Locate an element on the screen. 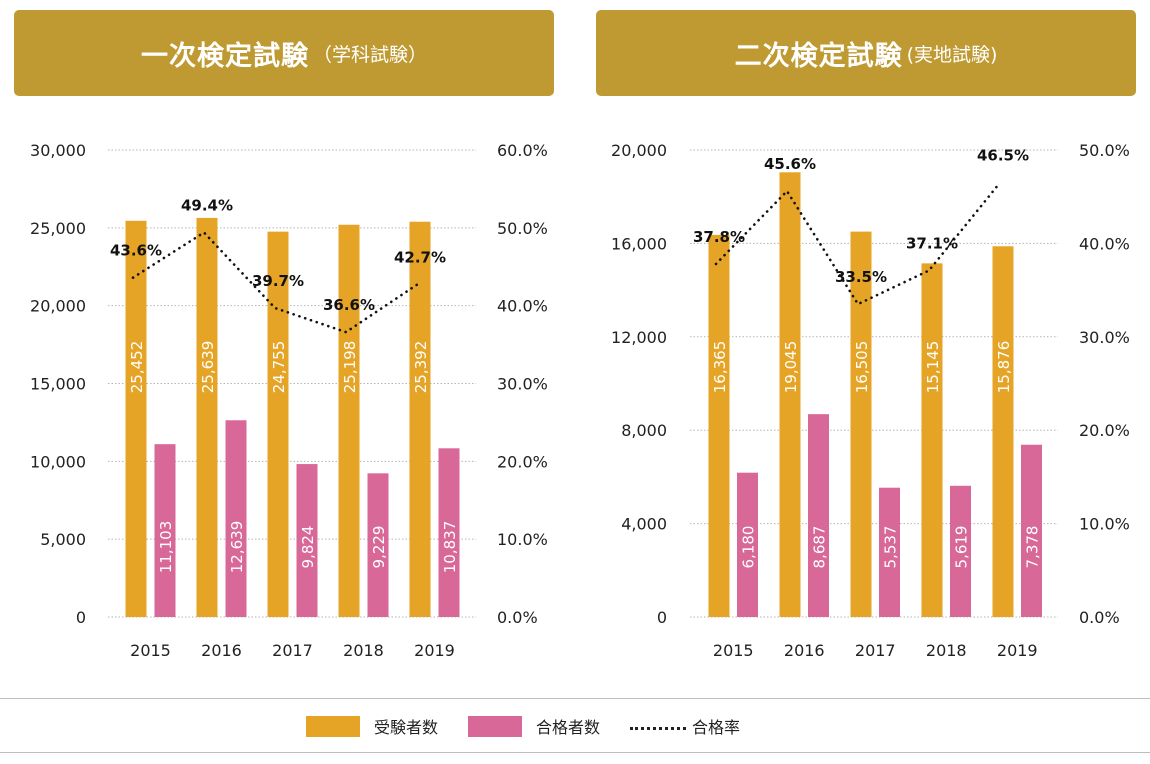  legend-label: 受験者数 is located at coordinates (406, 727).